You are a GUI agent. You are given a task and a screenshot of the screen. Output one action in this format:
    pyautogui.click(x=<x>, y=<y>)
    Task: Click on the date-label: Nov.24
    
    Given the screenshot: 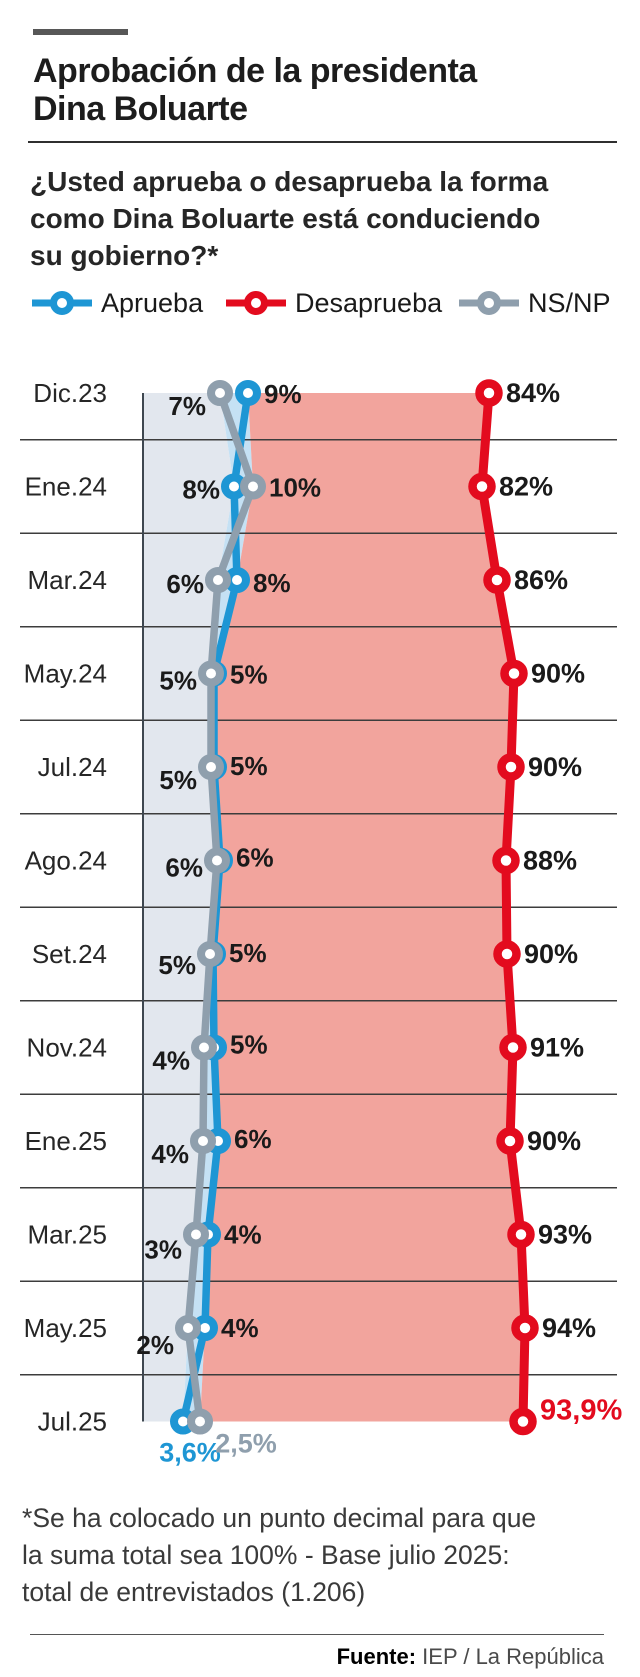 What is the action you would take?
    pyautogui.click(x=67, y=1048)
    